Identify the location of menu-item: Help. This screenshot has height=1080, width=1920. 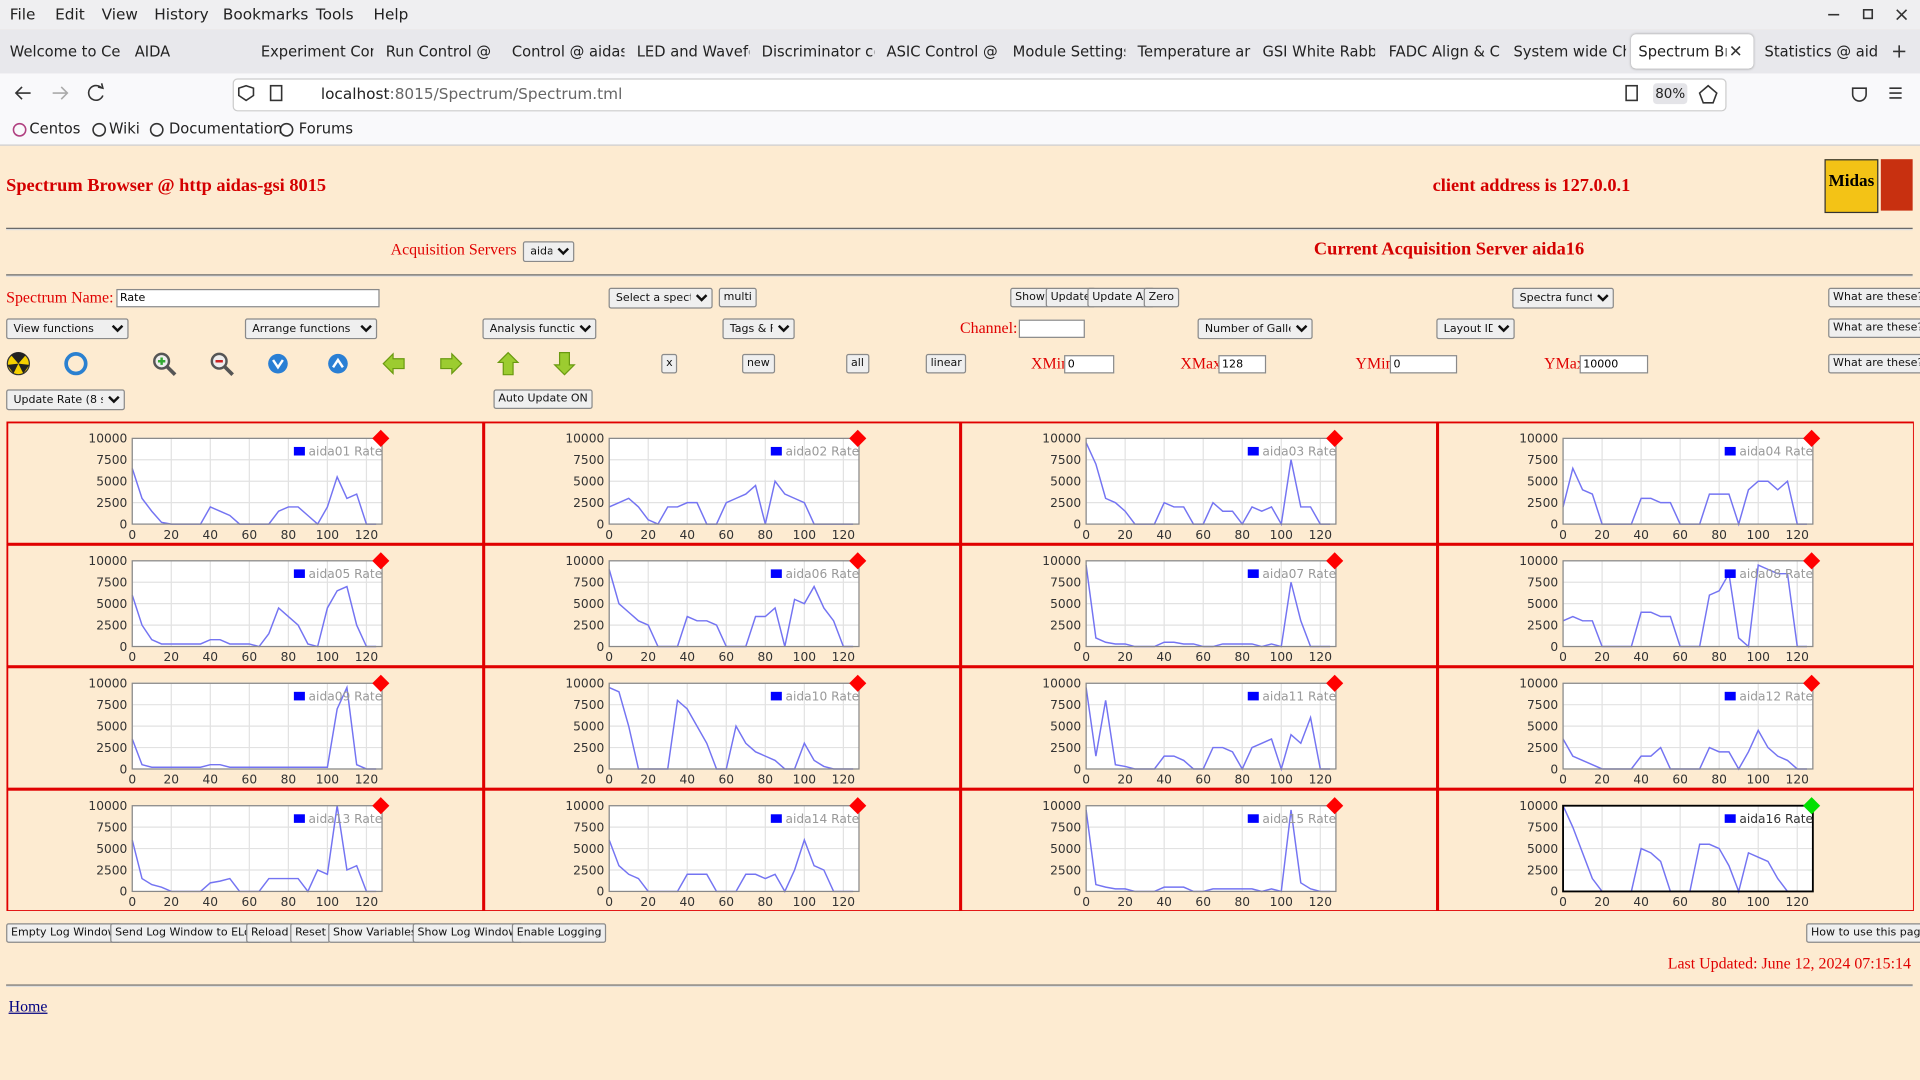
(391, 14).